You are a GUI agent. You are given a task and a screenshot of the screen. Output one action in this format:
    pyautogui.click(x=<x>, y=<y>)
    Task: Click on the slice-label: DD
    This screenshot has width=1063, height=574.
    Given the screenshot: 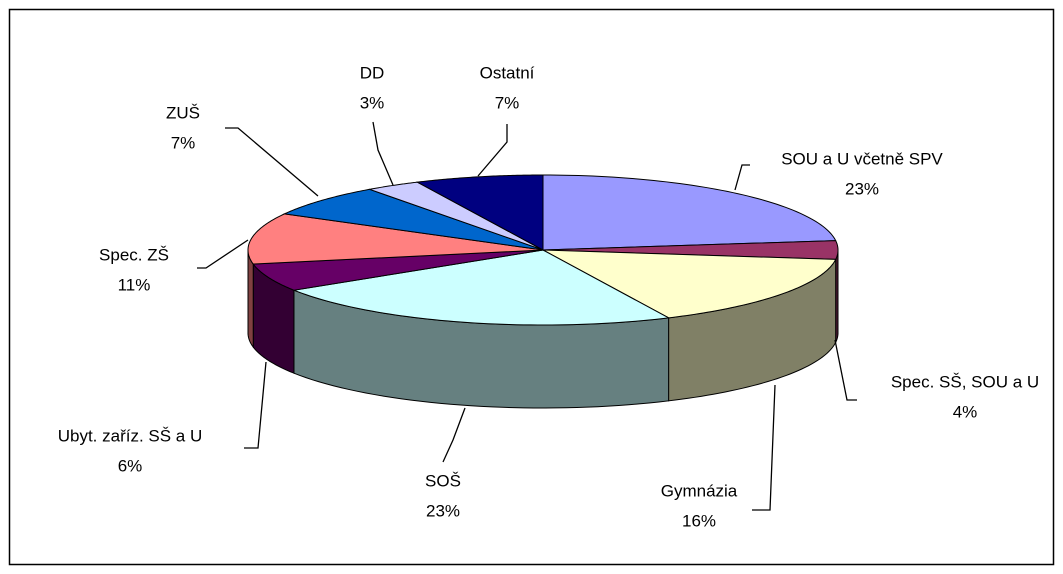 What is the action you would take?
    pyautogui.click(x=372, y=72)
    